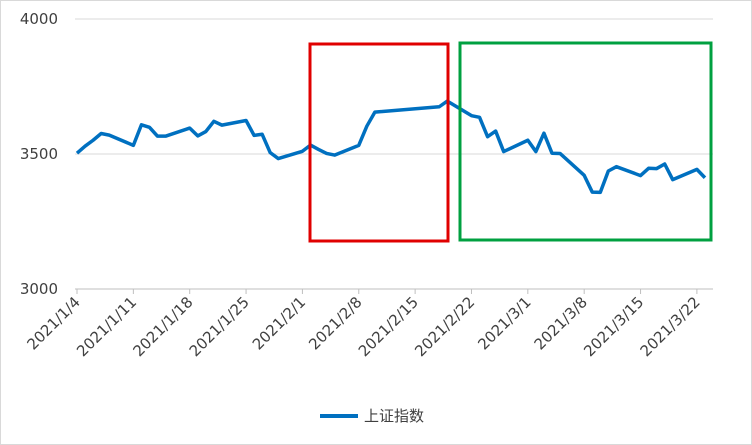 The image size is (752, 445). What do you see at coordinates (379, 142) in the screenshot?
I see `highlight-box-red` at bounding box center [379, 142].